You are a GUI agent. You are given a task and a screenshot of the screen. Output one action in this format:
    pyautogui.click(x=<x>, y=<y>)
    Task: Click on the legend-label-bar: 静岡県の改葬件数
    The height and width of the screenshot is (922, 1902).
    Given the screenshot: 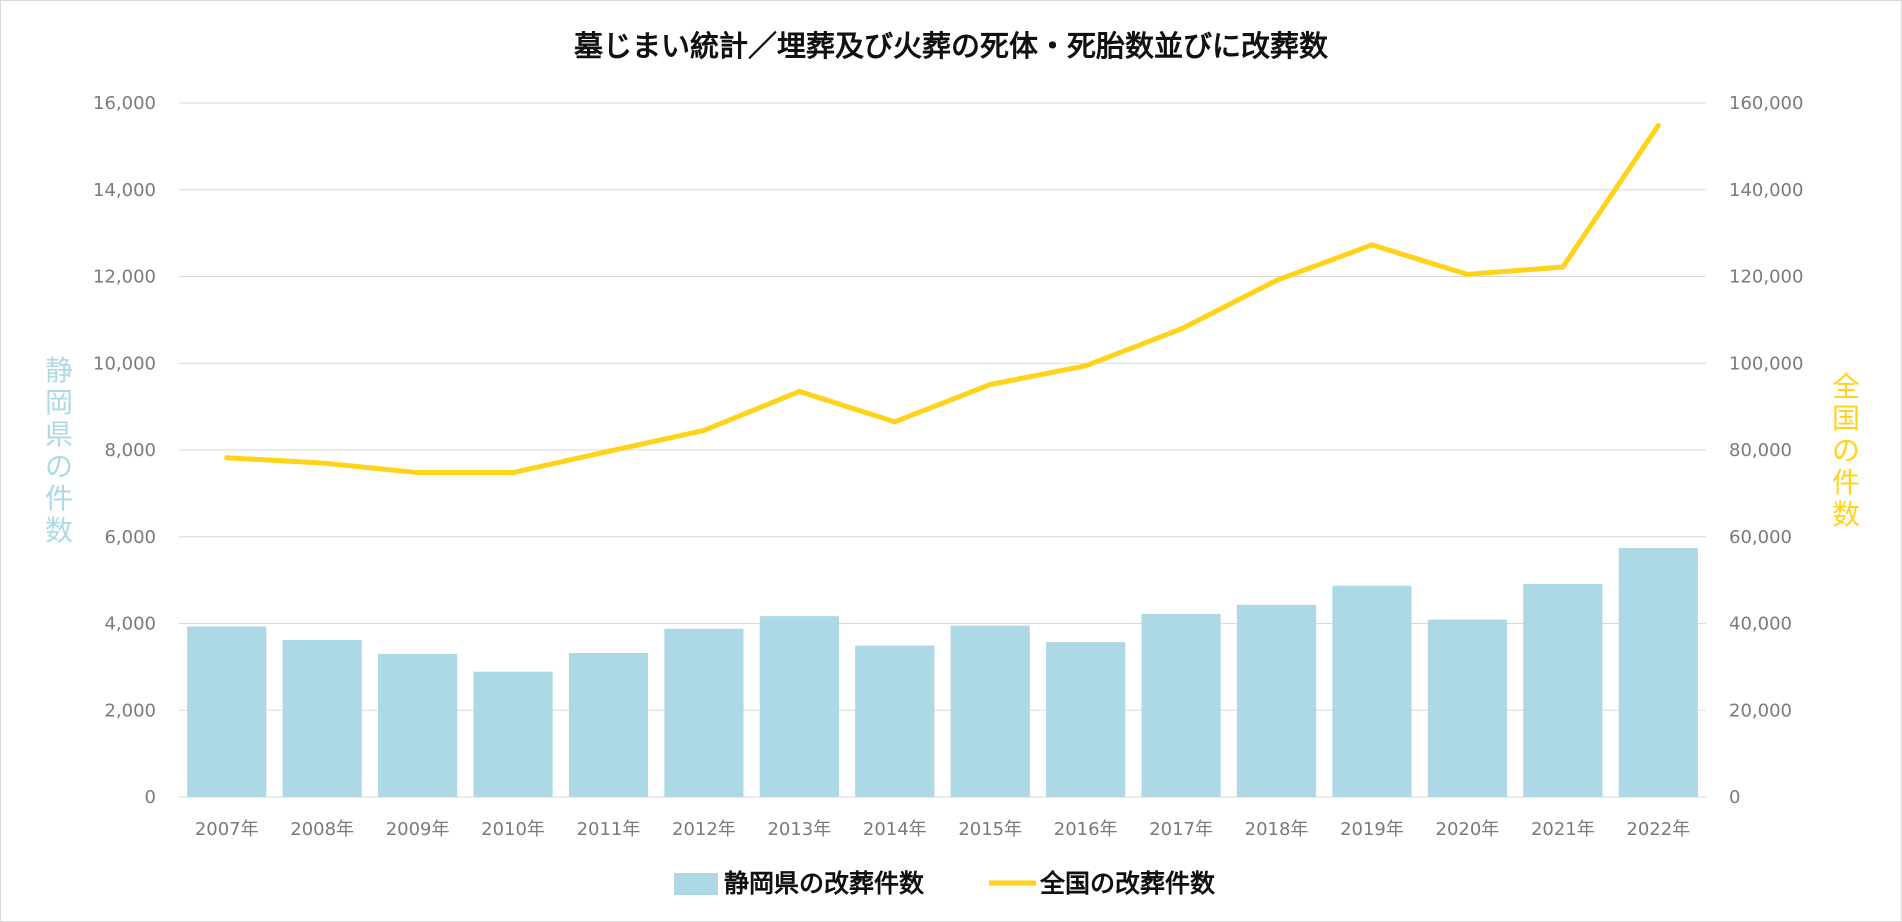 What is the action you would take?
    pyautogui.click(x=824, y=883)
    